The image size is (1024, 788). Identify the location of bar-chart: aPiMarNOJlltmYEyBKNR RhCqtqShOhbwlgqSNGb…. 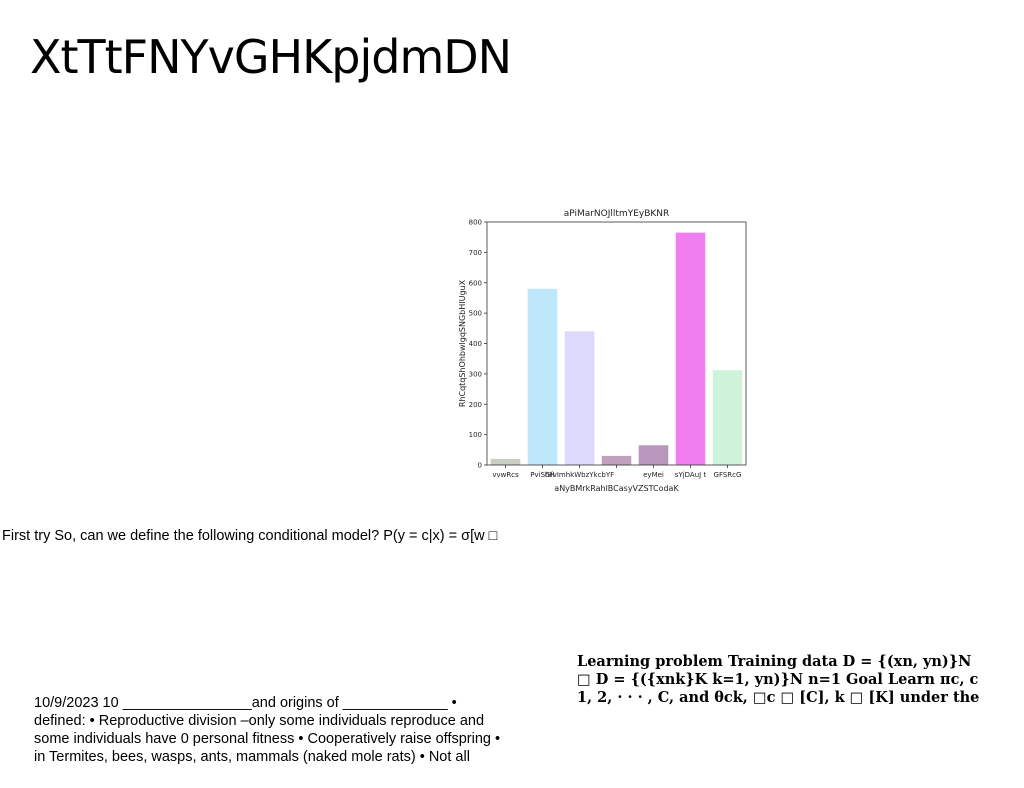
(602, 351).